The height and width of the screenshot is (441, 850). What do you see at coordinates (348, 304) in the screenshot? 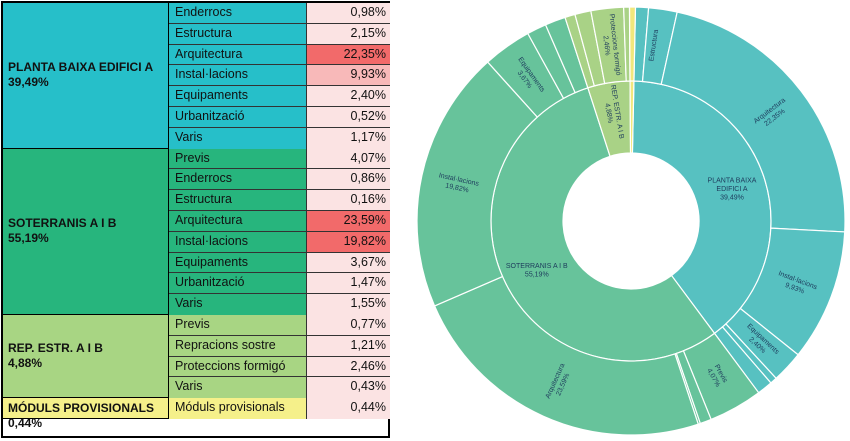
I see `percent-cell: 1,55%` at bounding box center [348, 304].